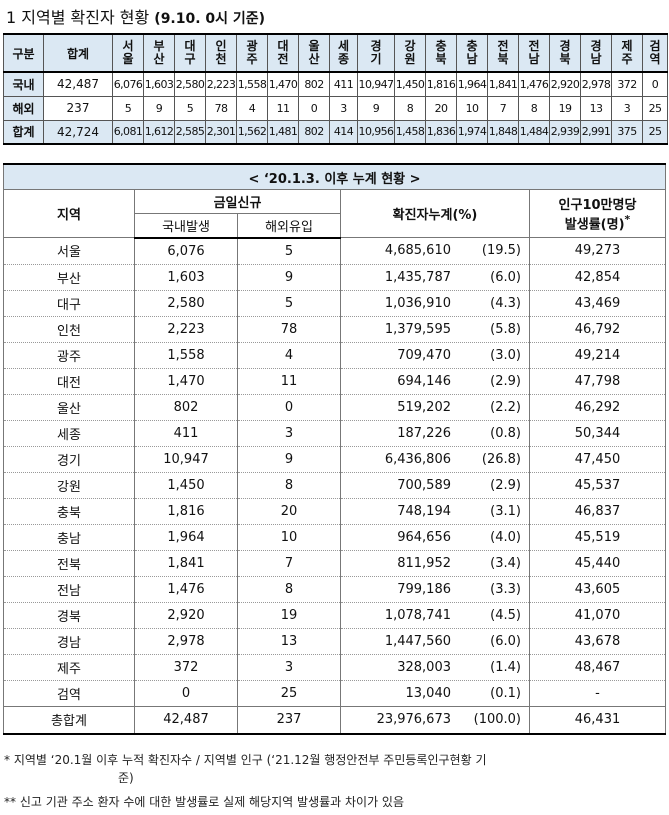 The width and height of the screenshot is (669, 815). Describe the element at coordinates (565, 132) in the screenshot. I see `summary-cell: 2,939` at that location.